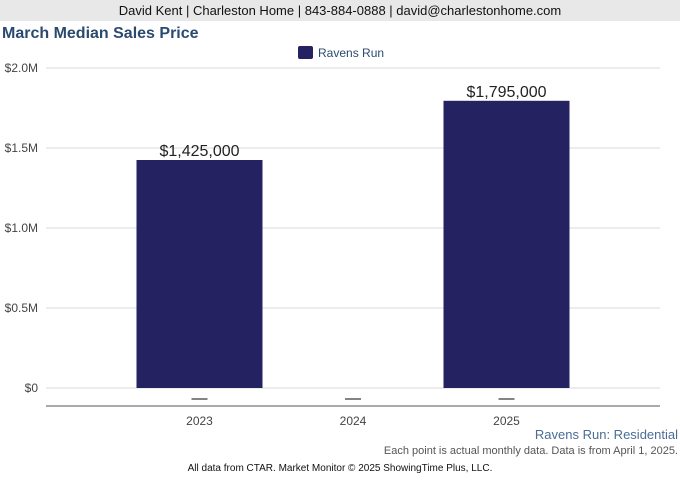 The image size is (680, 480). I want to click on legend-swatch-ravens-run, so click(305, 52).